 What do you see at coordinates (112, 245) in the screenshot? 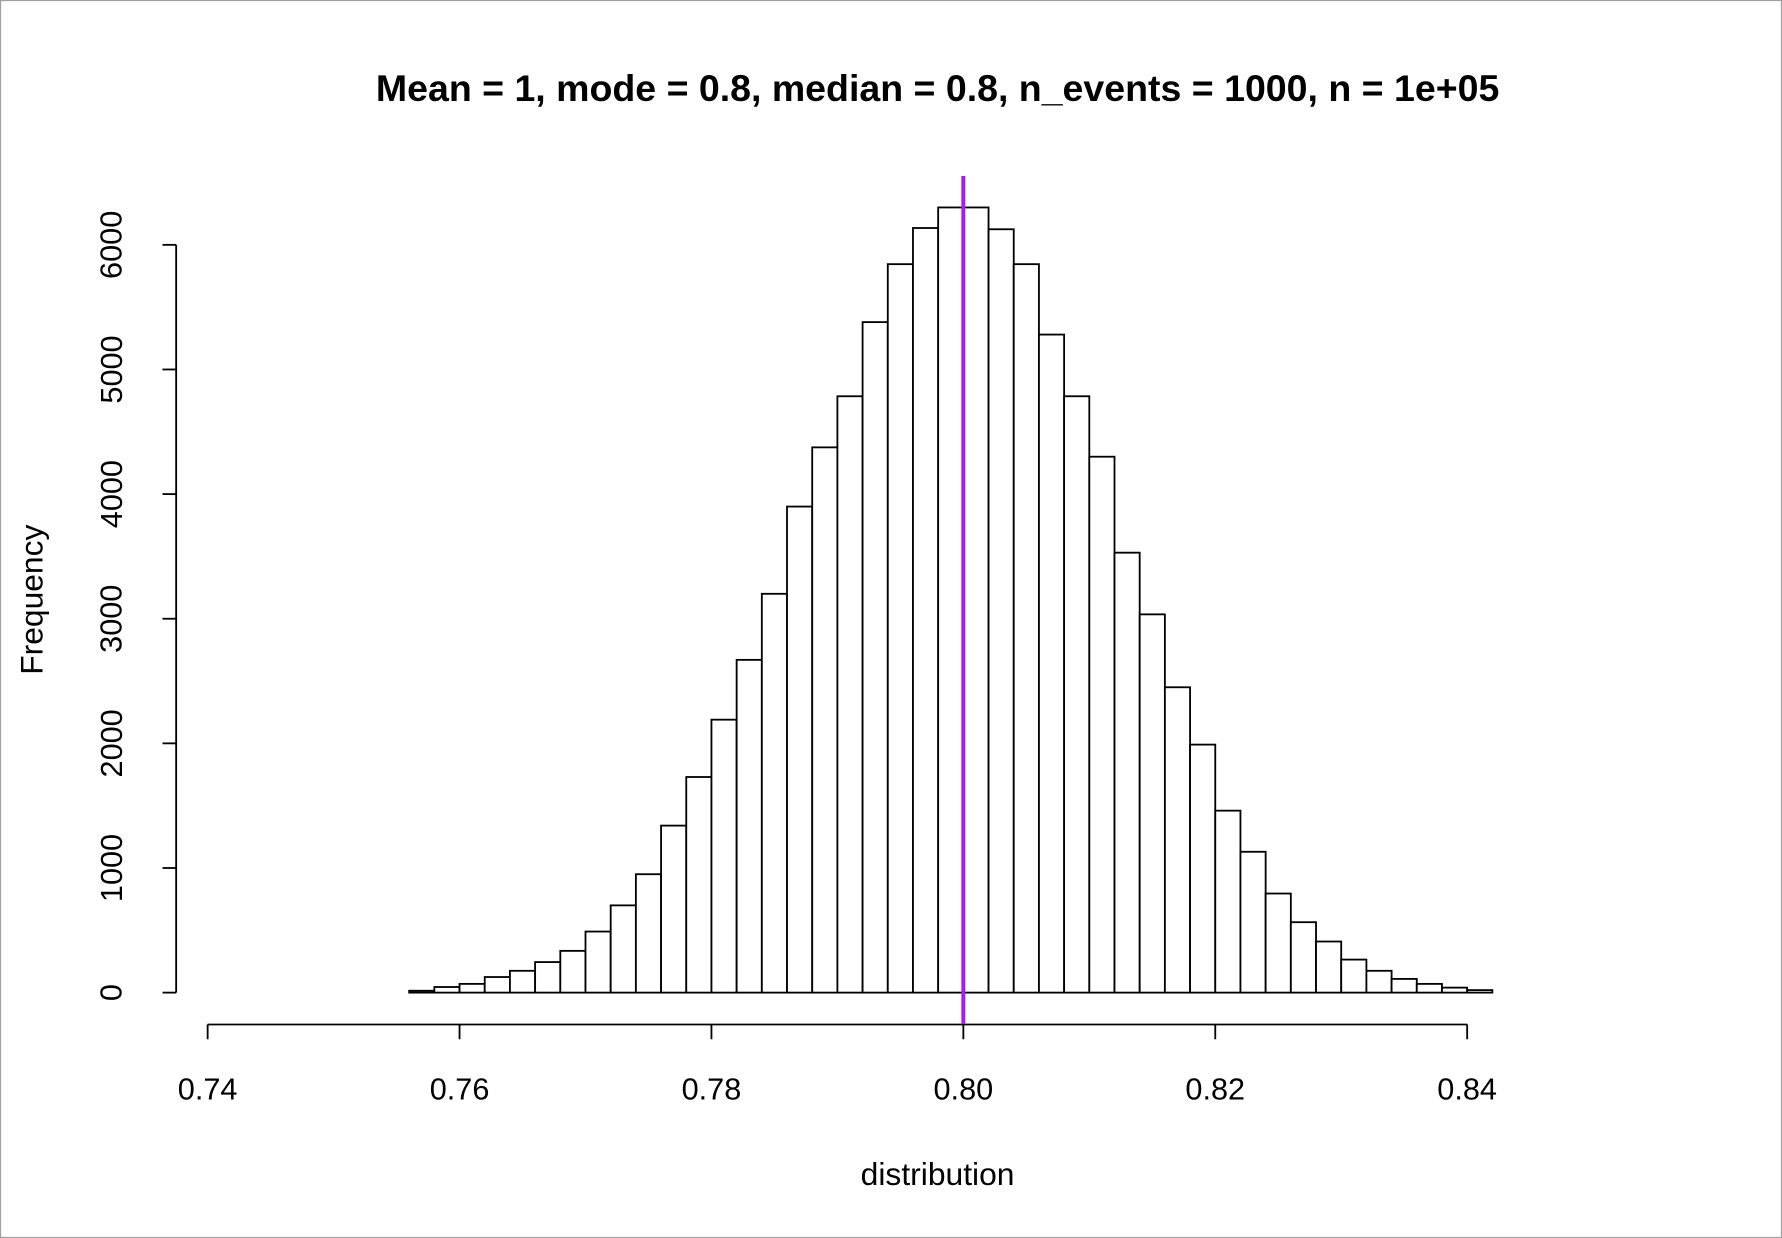
I see `y-tick-label: 6000` at bounding box center [112, 245].